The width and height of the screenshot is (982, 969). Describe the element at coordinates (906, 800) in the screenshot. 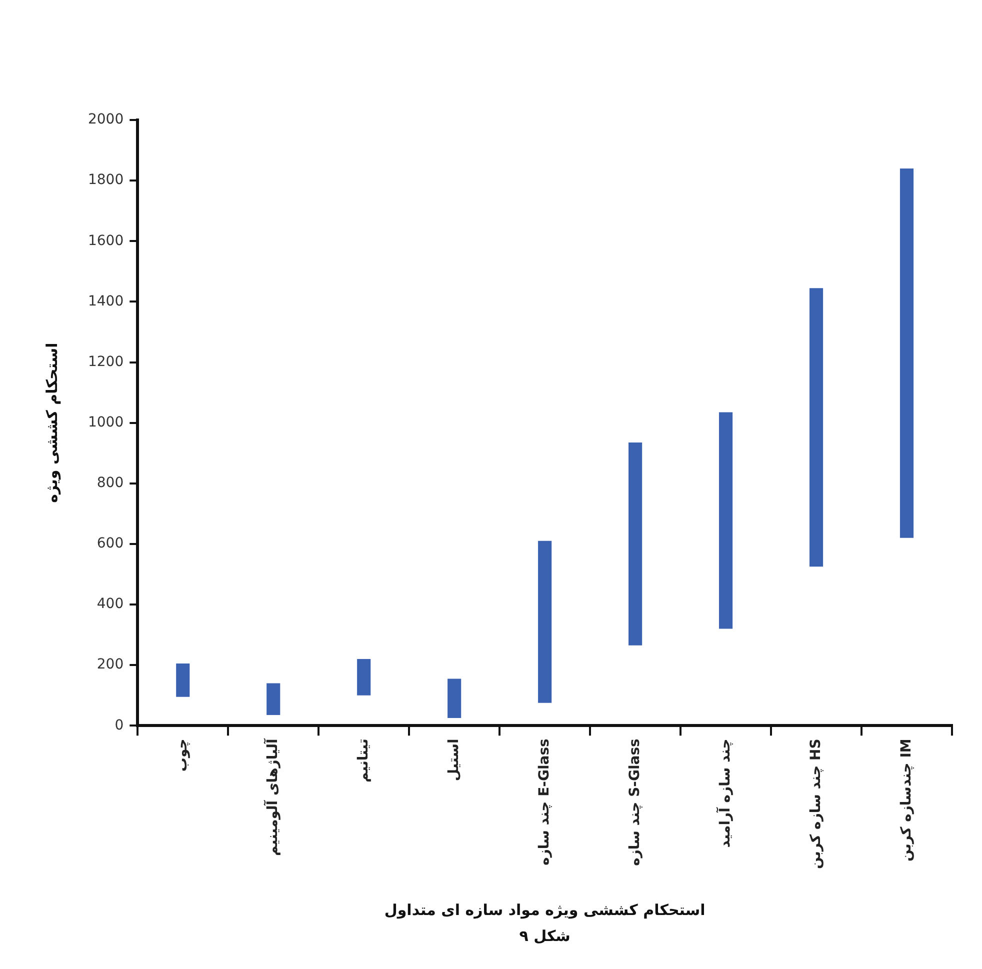

I see `x-tick-label: چندسازه کربن IM` at that location.